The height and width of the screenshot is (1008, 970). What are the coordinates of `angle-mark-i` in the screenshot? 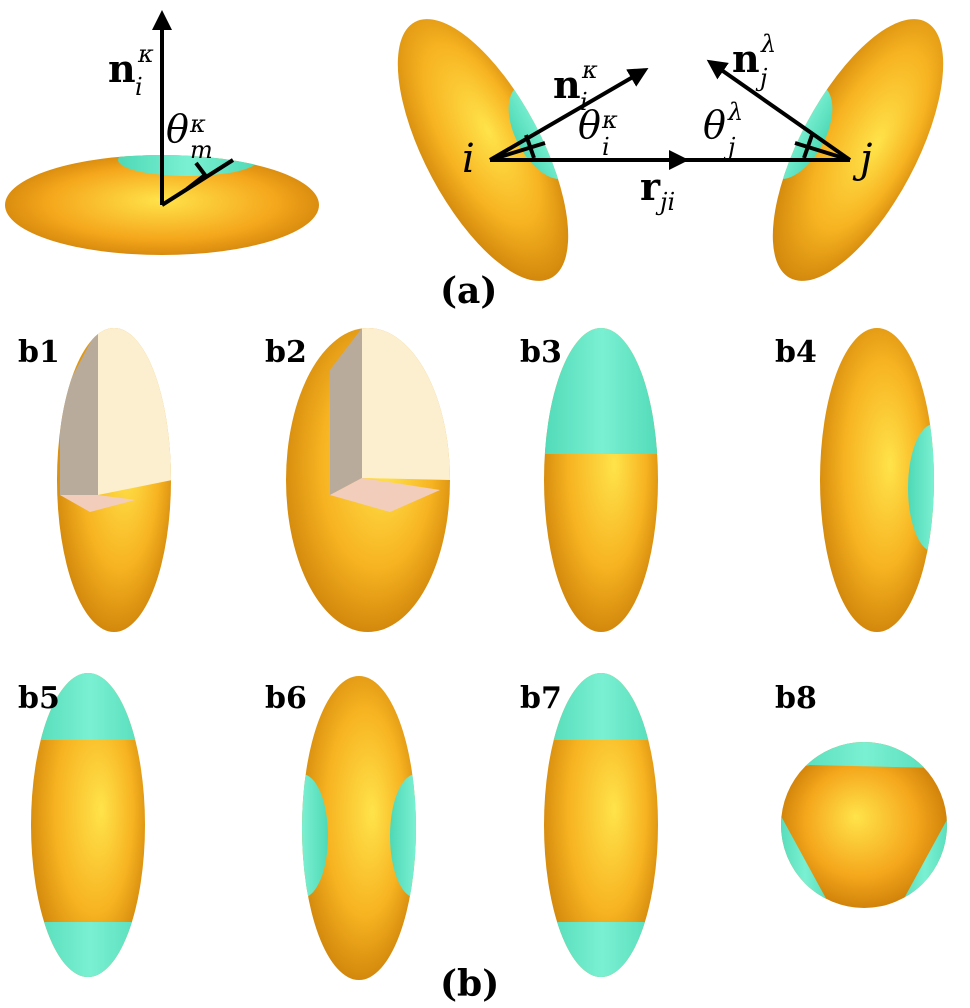 It's located at (530, 146).